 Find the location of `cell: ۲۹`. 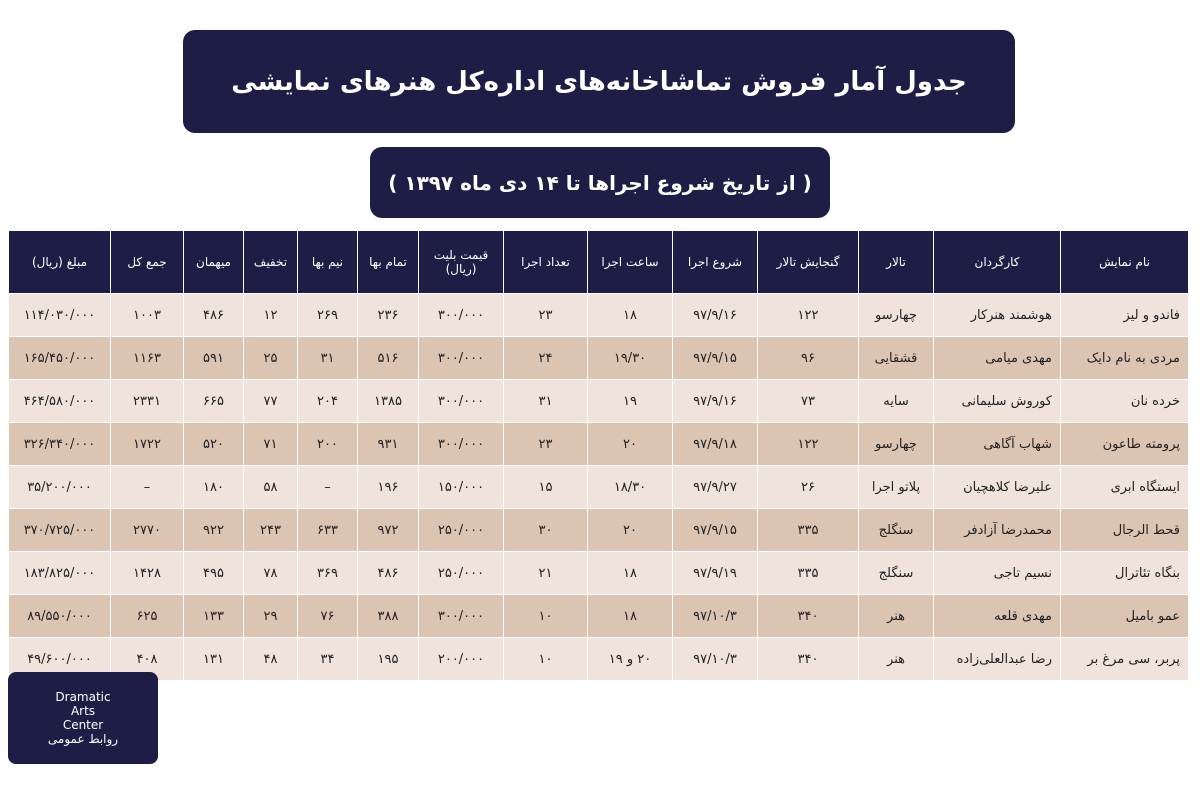

cell: ۲۹ is located at coordinates (270, 616).